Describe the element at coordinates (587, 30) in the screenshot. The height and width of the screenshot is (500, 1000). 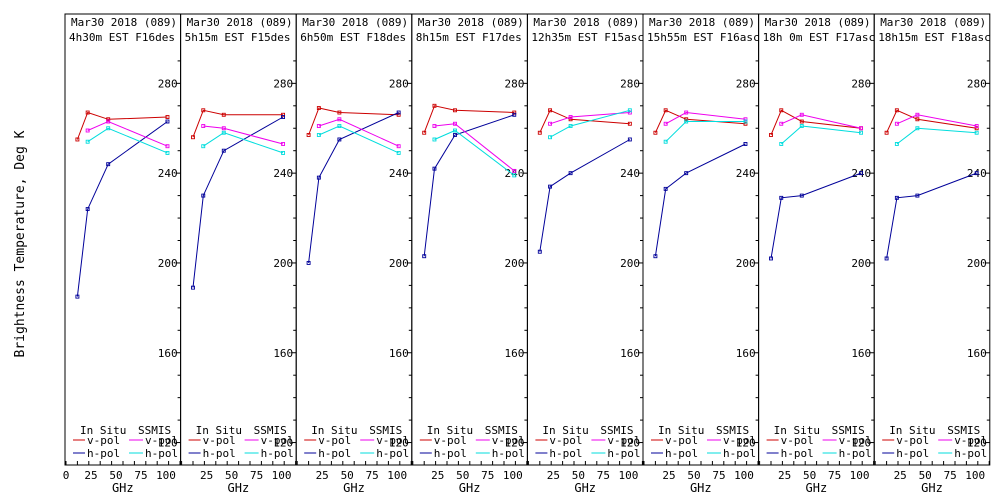
I see `panel-titles: Mar30 2018 (089) 12h35m EST F15asc` at that location.